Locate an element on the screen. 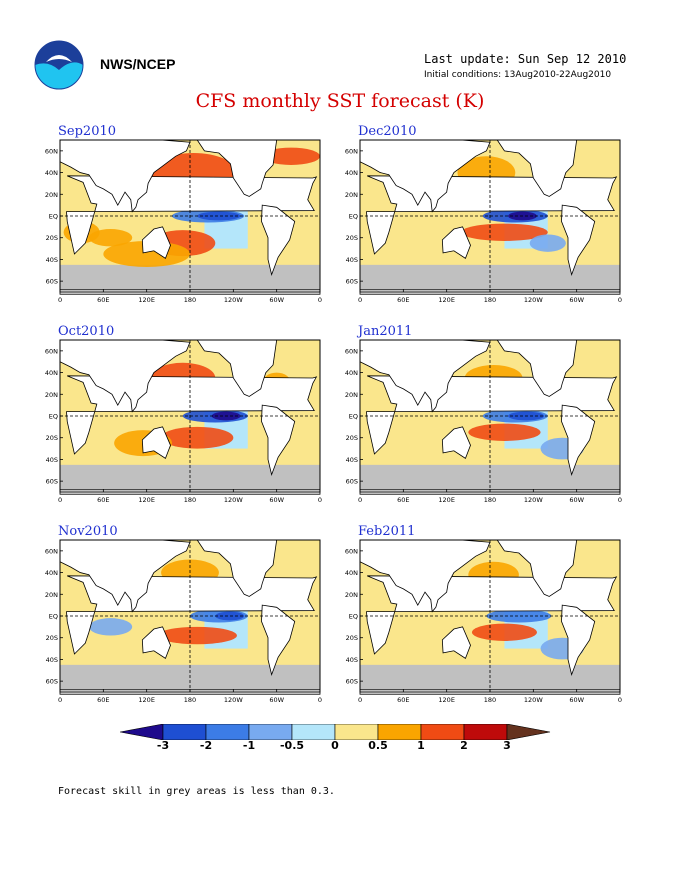  color-legend is located at coordinates (335, 732).